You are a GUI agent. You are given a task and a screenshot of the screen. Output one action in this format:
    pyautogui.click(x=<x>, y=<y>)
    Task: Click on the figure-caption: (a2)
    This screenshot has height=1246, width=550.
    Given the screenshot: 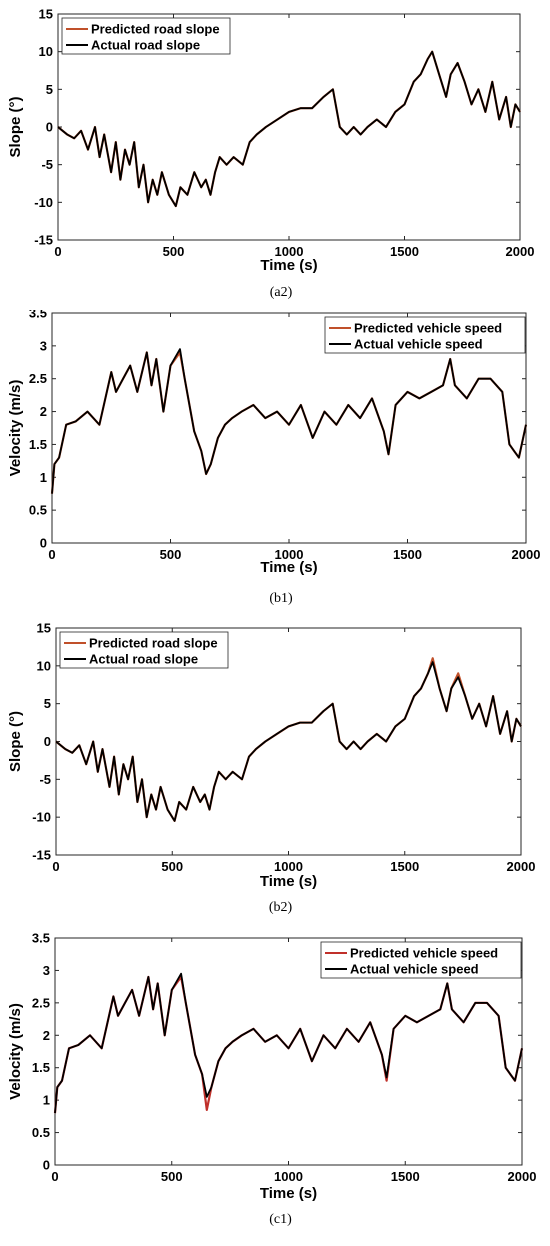 What is the action you would take?
    pyautogui.click(x=281, y=292)
    